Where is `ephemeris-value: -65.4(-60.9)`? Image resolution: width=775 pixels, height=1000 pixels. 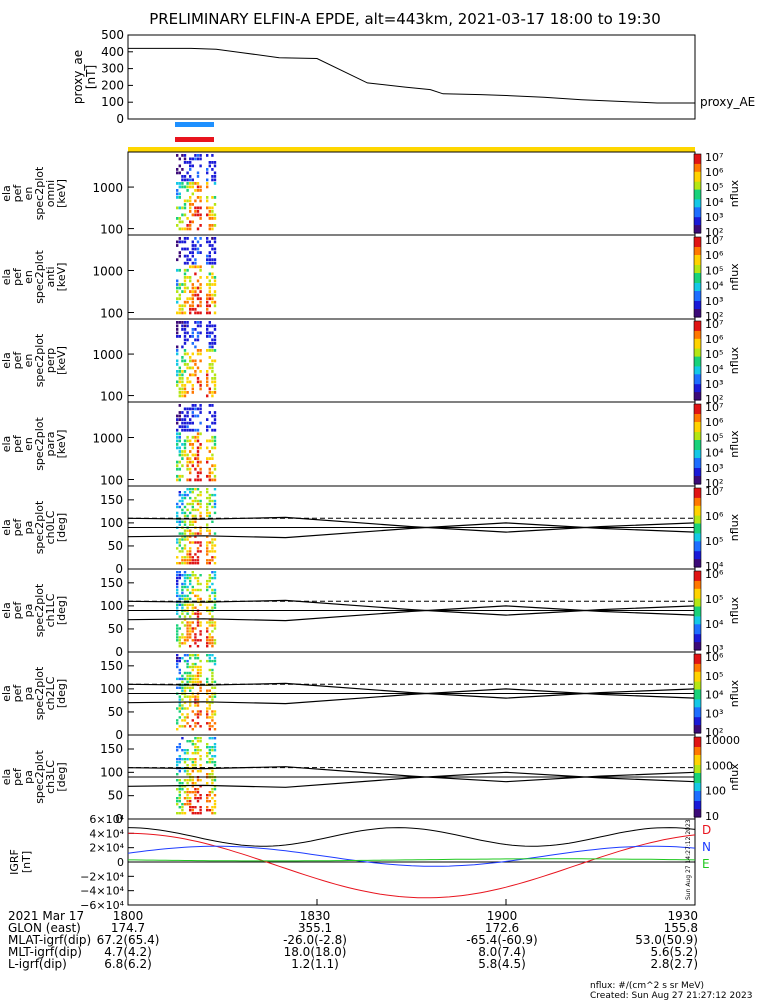
ephemeris-value: -65.4(-60.9) is located at coordinates (501, 940).